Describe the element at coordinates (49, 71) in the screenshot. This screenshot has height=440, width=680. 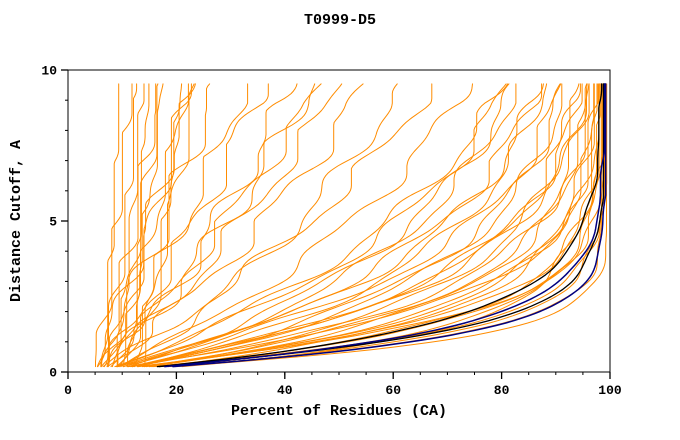
I see `y-tick-label: 10` at that location.